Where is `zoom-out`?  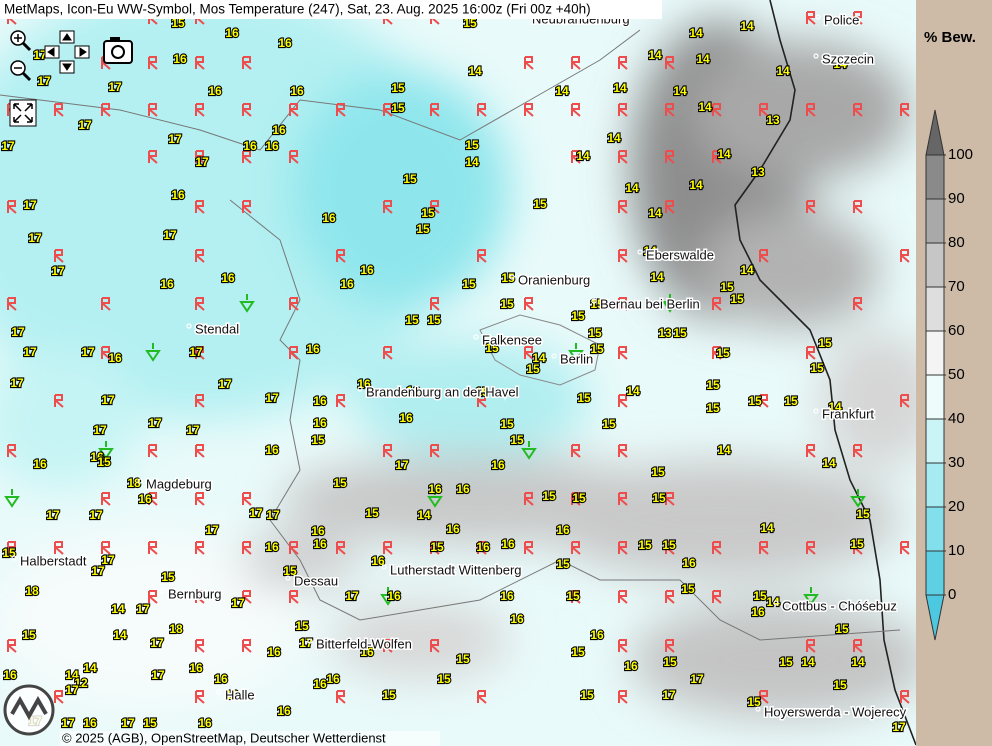
zoom-out is located at coordinates (21, 71).